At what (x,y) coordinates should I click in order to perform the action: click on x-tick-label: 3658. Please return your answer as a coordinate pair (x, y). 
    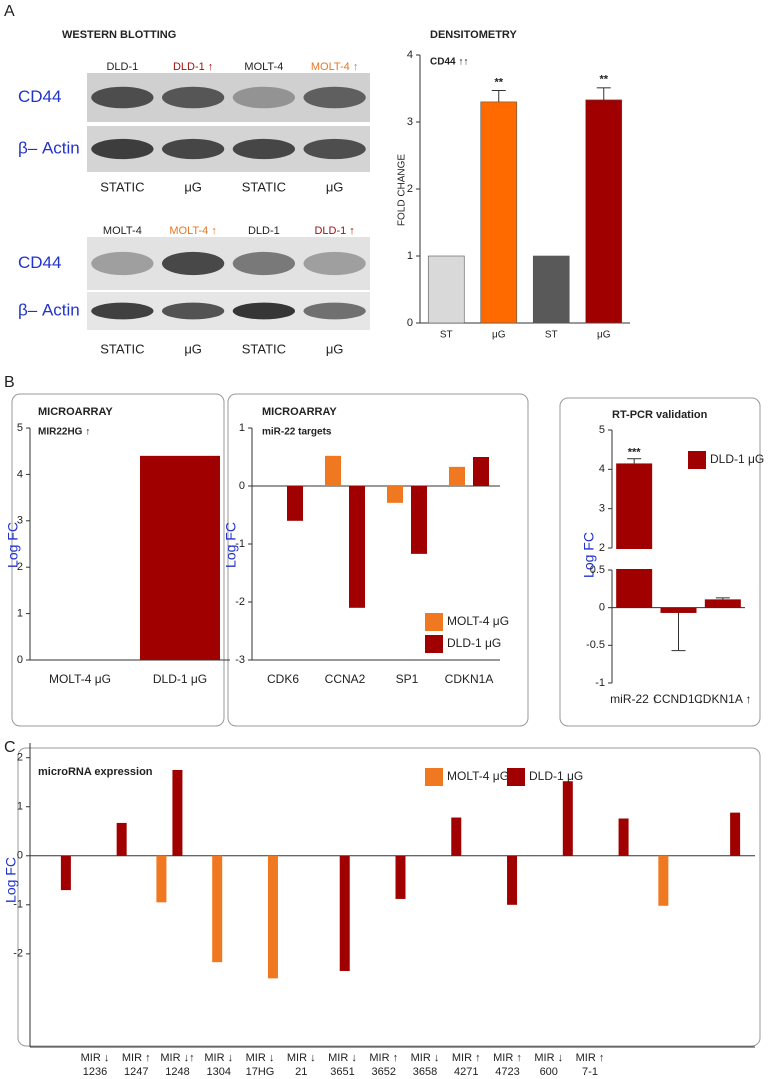
    Looking at the image, I should click on (425, 1072).